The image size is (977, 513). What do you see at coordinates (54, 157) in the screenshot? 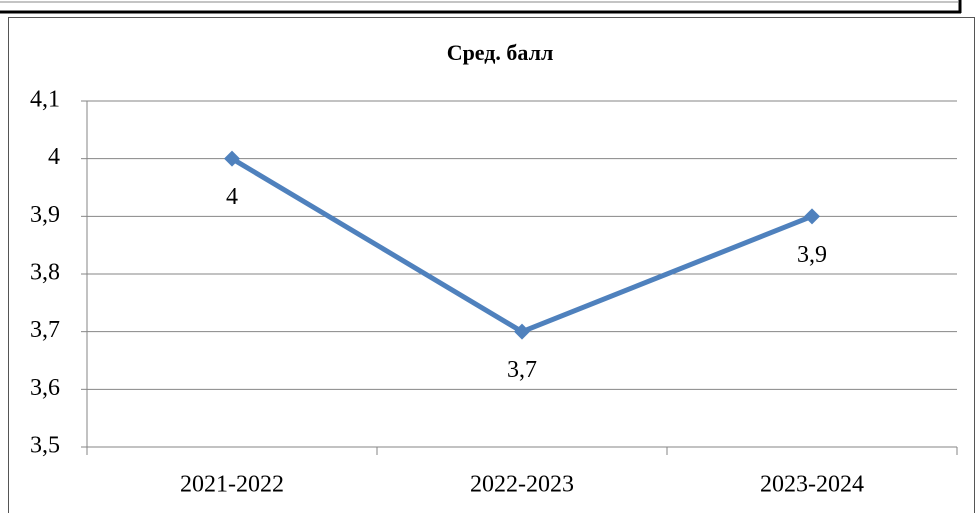
I see `y-tick-label: 4` at bounding box center [54, 157].